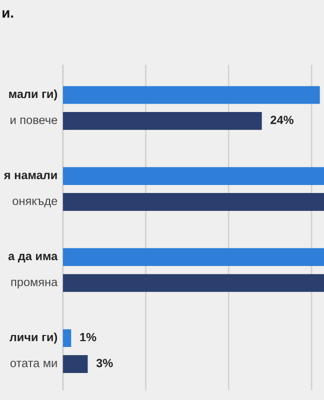 This screenshot has height=400, width=324. What do you see at coordinates (34, 350) in the screenshot?
I see `category-label: личи ги) отата ми` at bounding box center [34, 350].